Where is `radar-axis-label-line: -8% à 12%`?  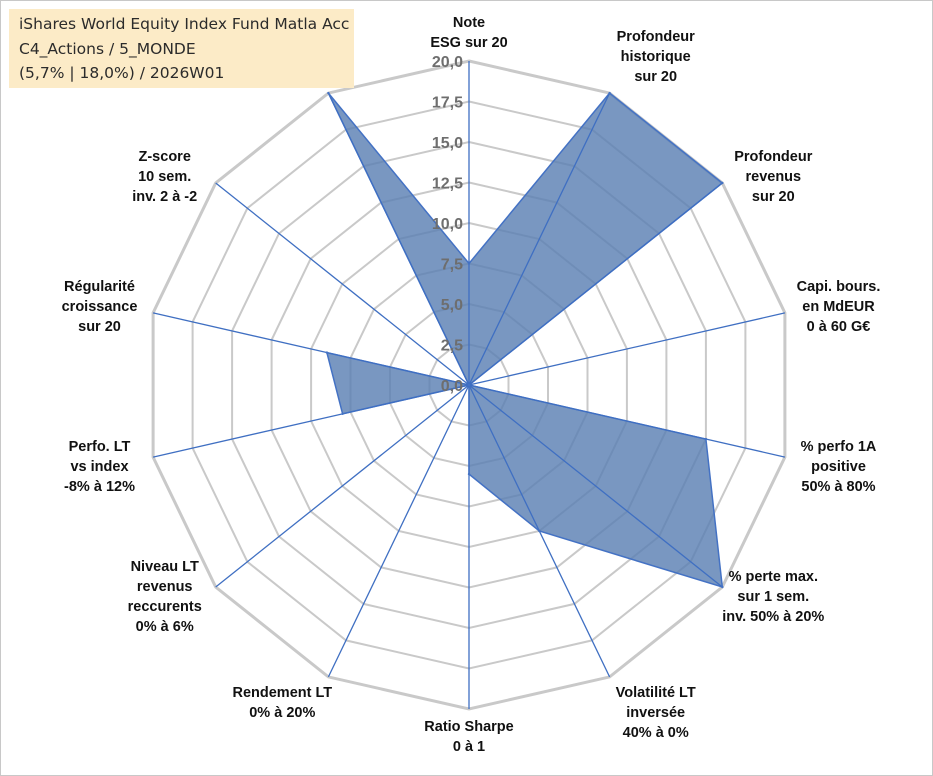 radar-axis-label-line: -8% à 12% is located at coordinates (99, 487).